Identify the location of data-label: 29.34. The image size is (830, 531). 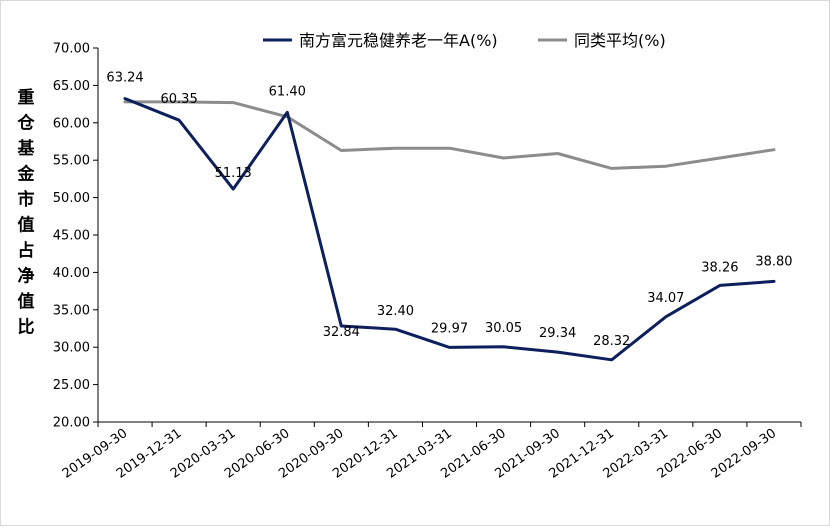
(557, 333).